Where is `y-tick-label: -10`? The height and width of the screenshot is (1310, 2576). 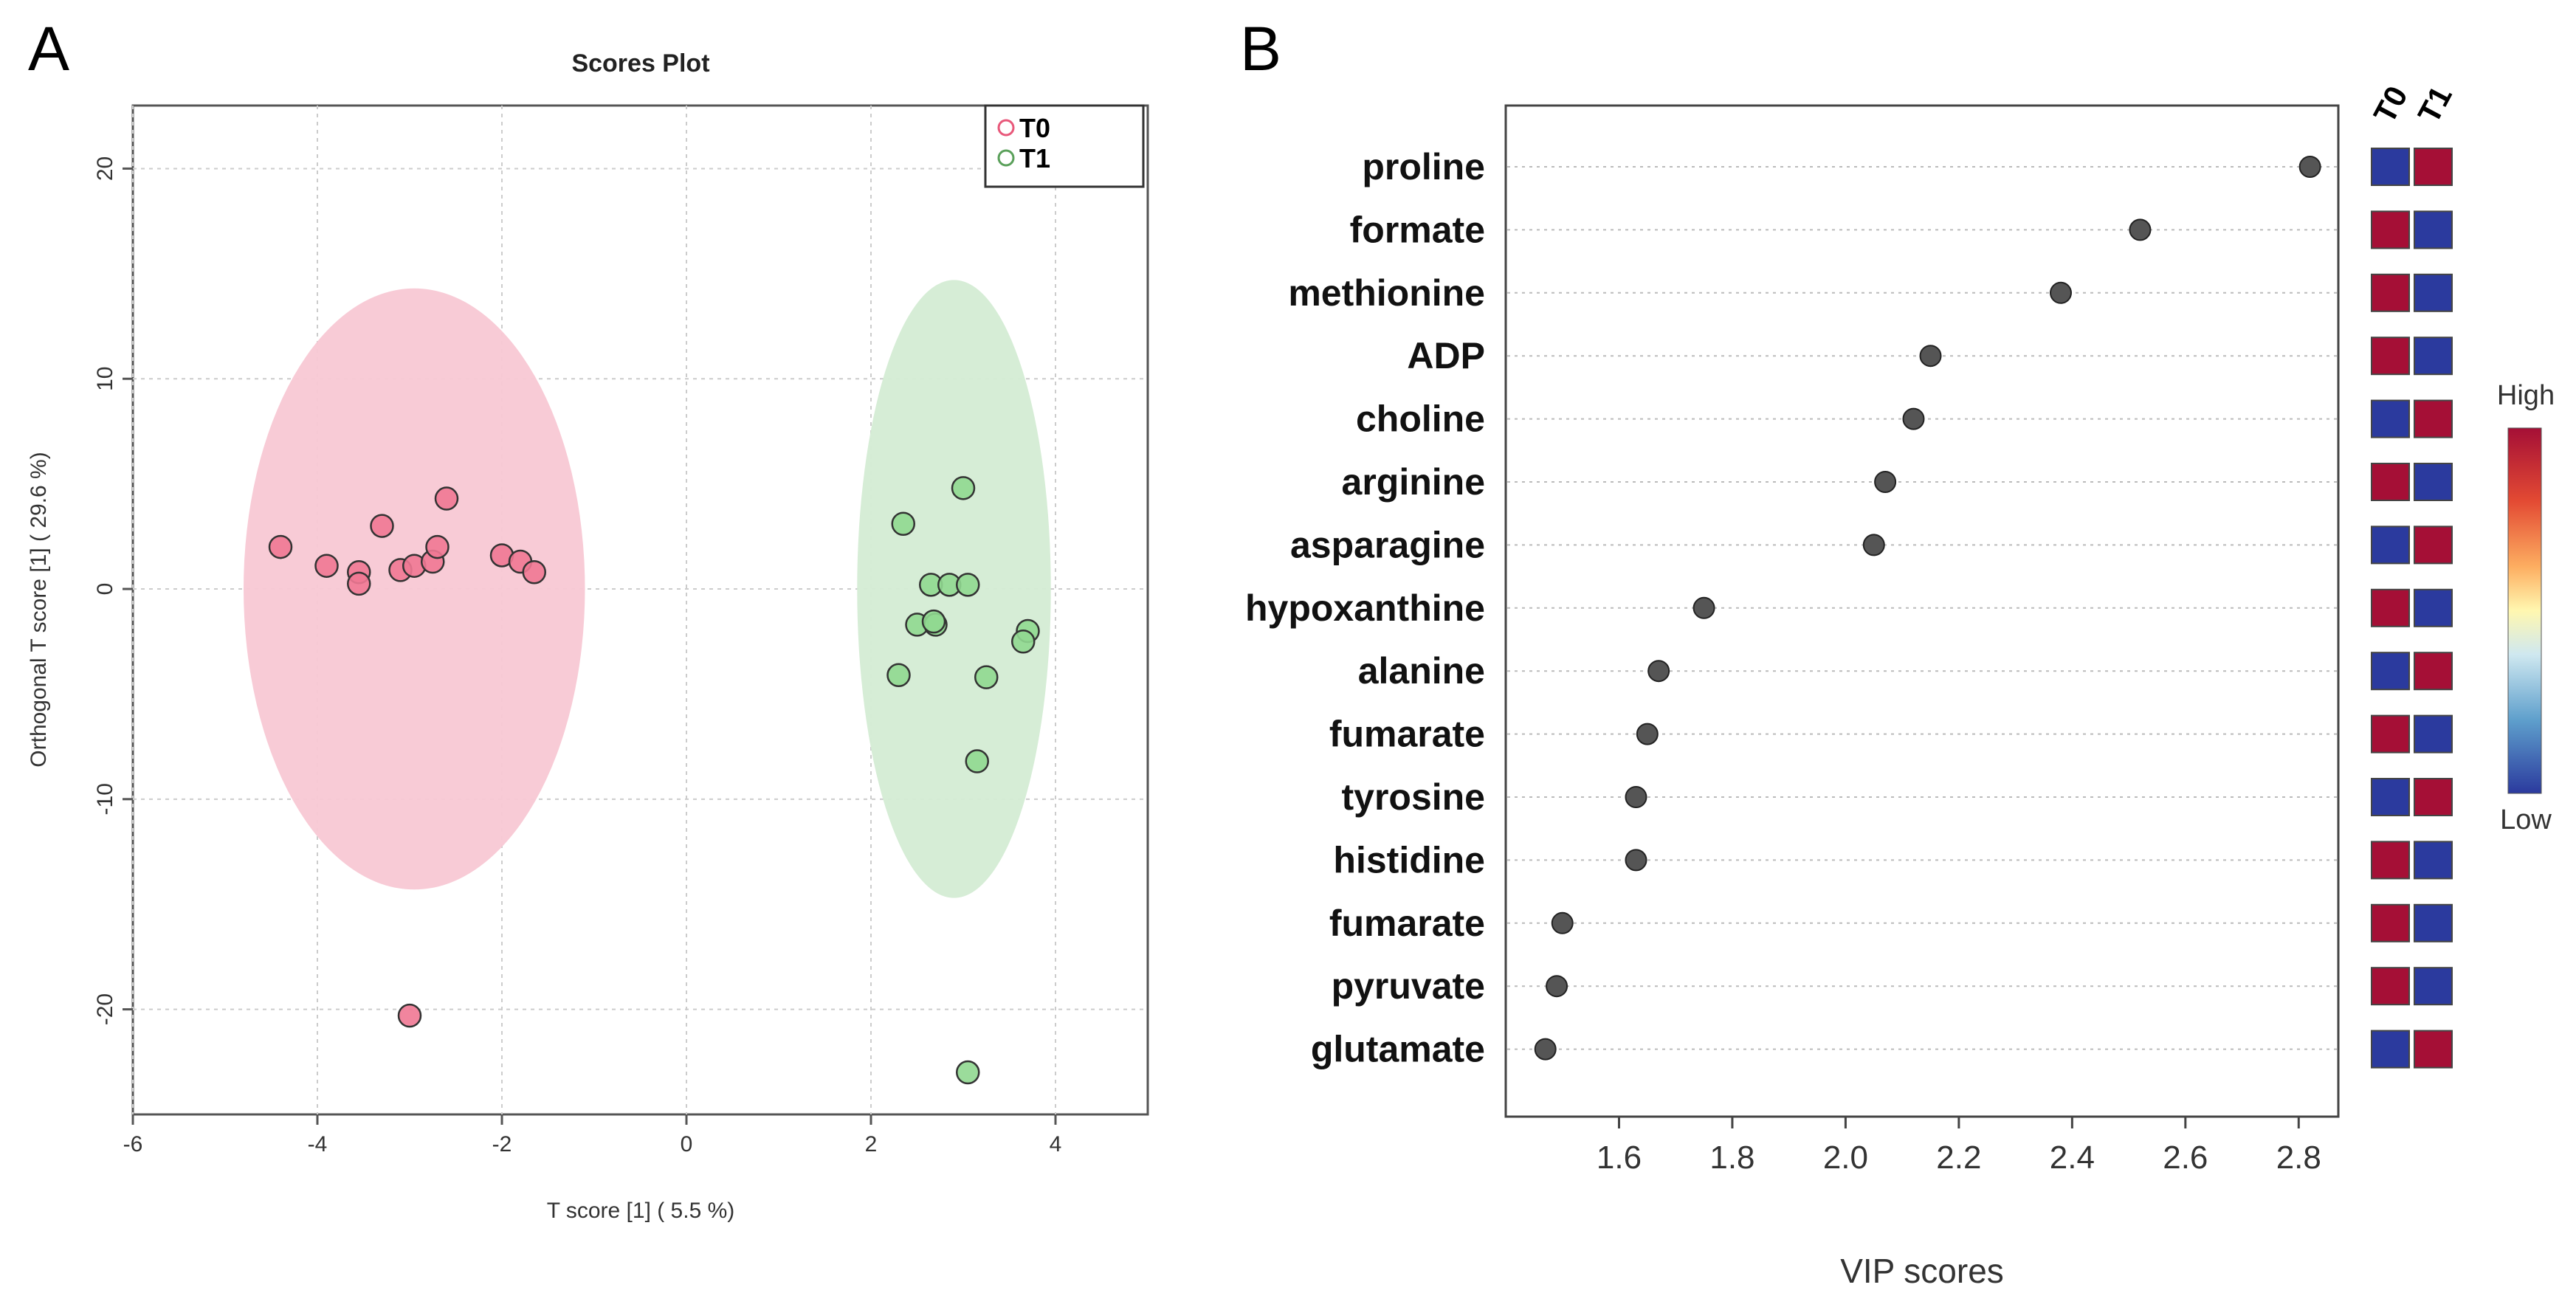 y-tick-label: -10 is located at coordinates (105, 799).